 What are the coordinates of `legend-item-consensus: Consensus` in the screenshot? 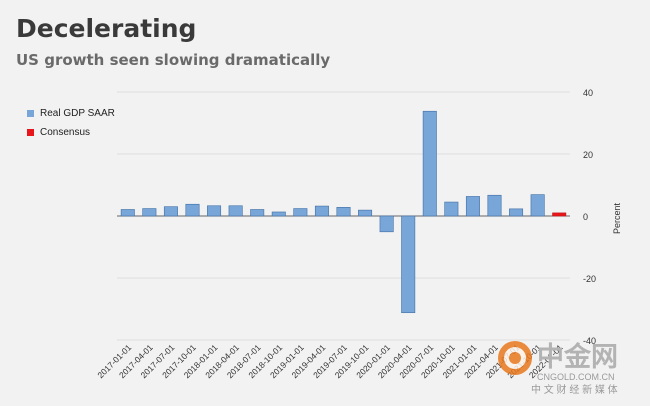 It's located at (71, 132).